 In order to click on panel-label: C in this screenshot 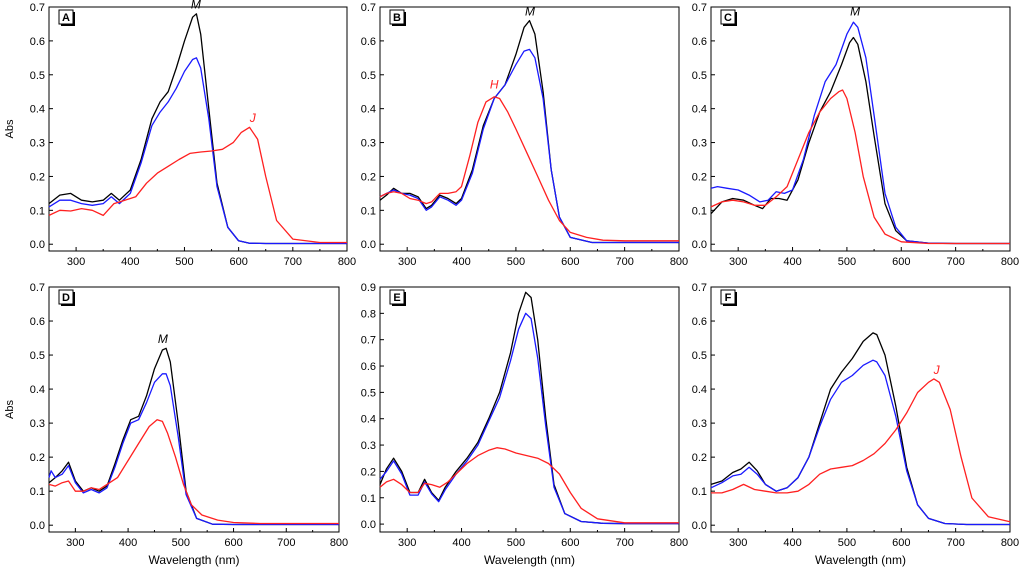, I will do `click(728, 18)`.